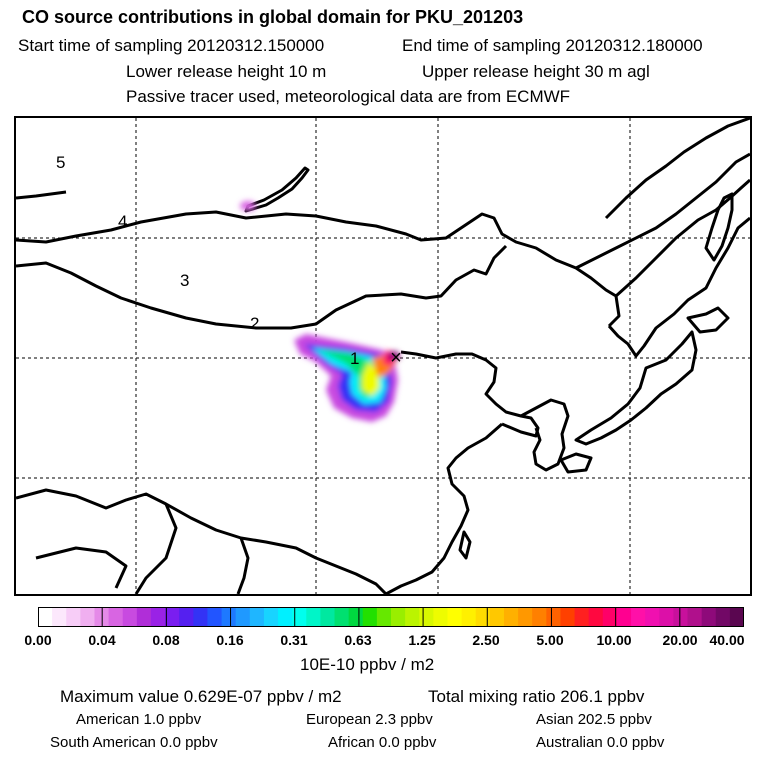 The image size is (768, 768). What do you see at coordinates (486, 640) in the screenshot?
I see `colorbar-tick-7: 2.50` at bounding box center [486, 640].